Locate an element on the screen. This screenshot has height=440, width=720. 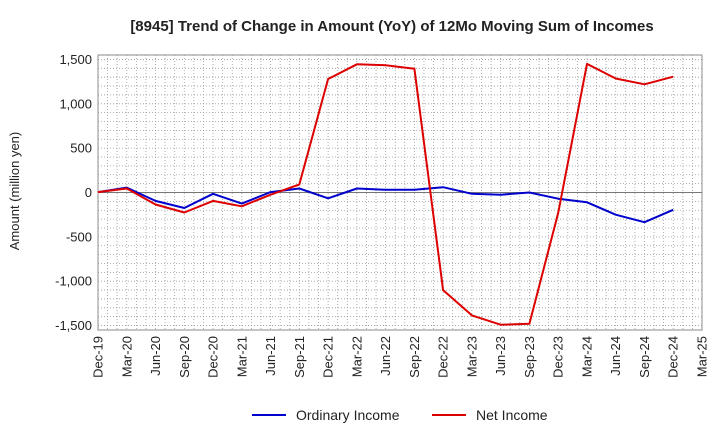
x-tick-label: Mar-22 is located at coordinates (356, 356).